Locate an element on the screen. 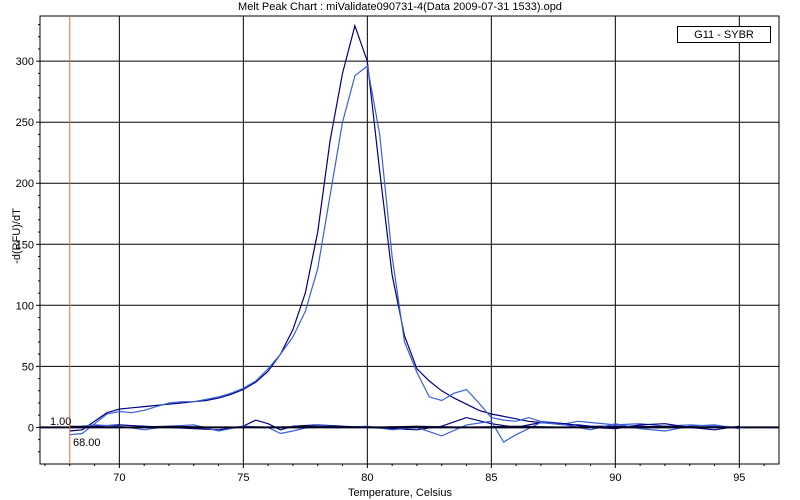 Image resolution: width=800 pixels, height=500 pixels. y-tick-label: 200 is located at coordinates (25, 184).